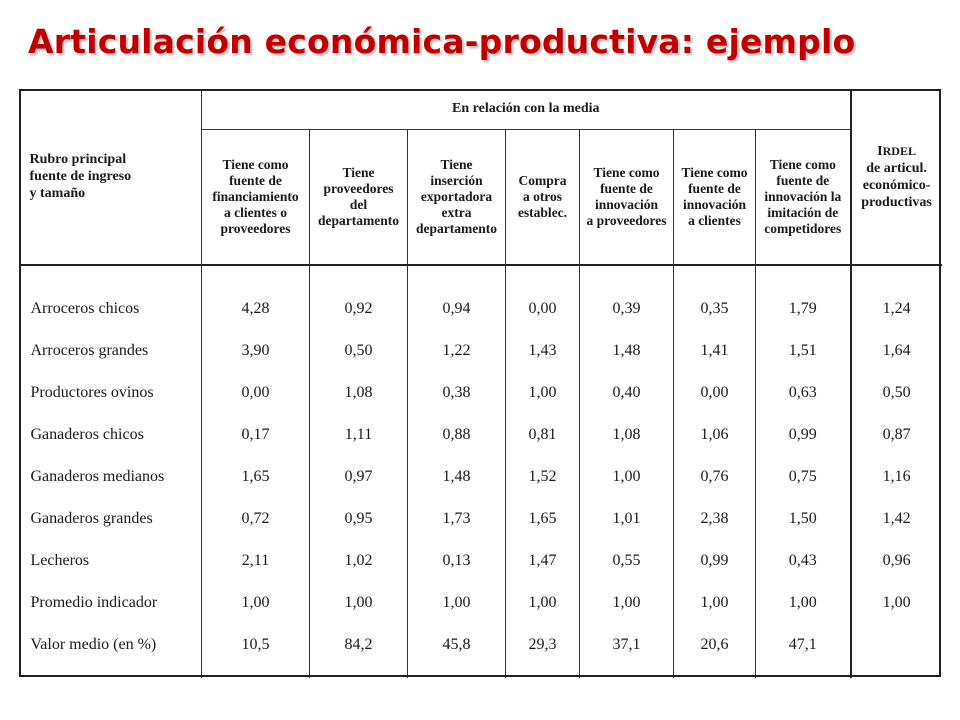 The image size is (960, 720). Describe the element at coordinates (802, 645) in the screenshot. I see `table-cell: 47,1` at that location.